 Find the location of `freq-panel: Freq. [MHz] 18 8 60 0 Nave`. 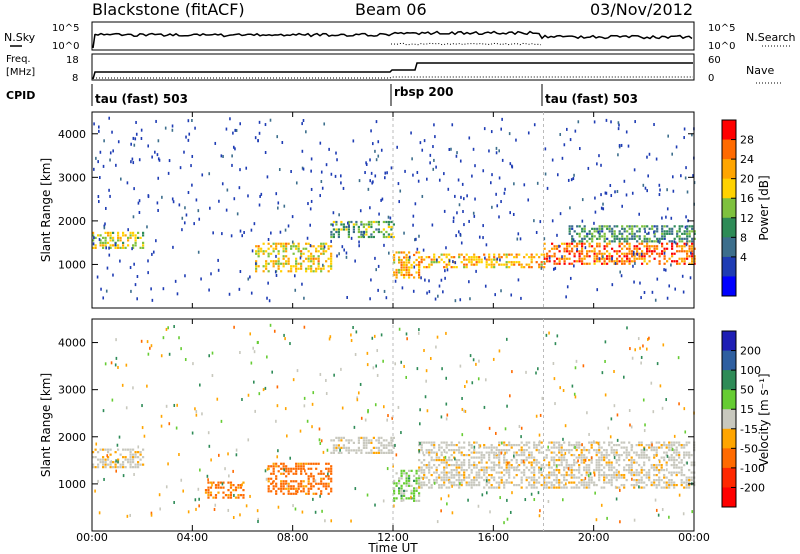

freq-panel: Freq. [MHz] 18 8 60 0 Nave is located at coordinates (394, 68).